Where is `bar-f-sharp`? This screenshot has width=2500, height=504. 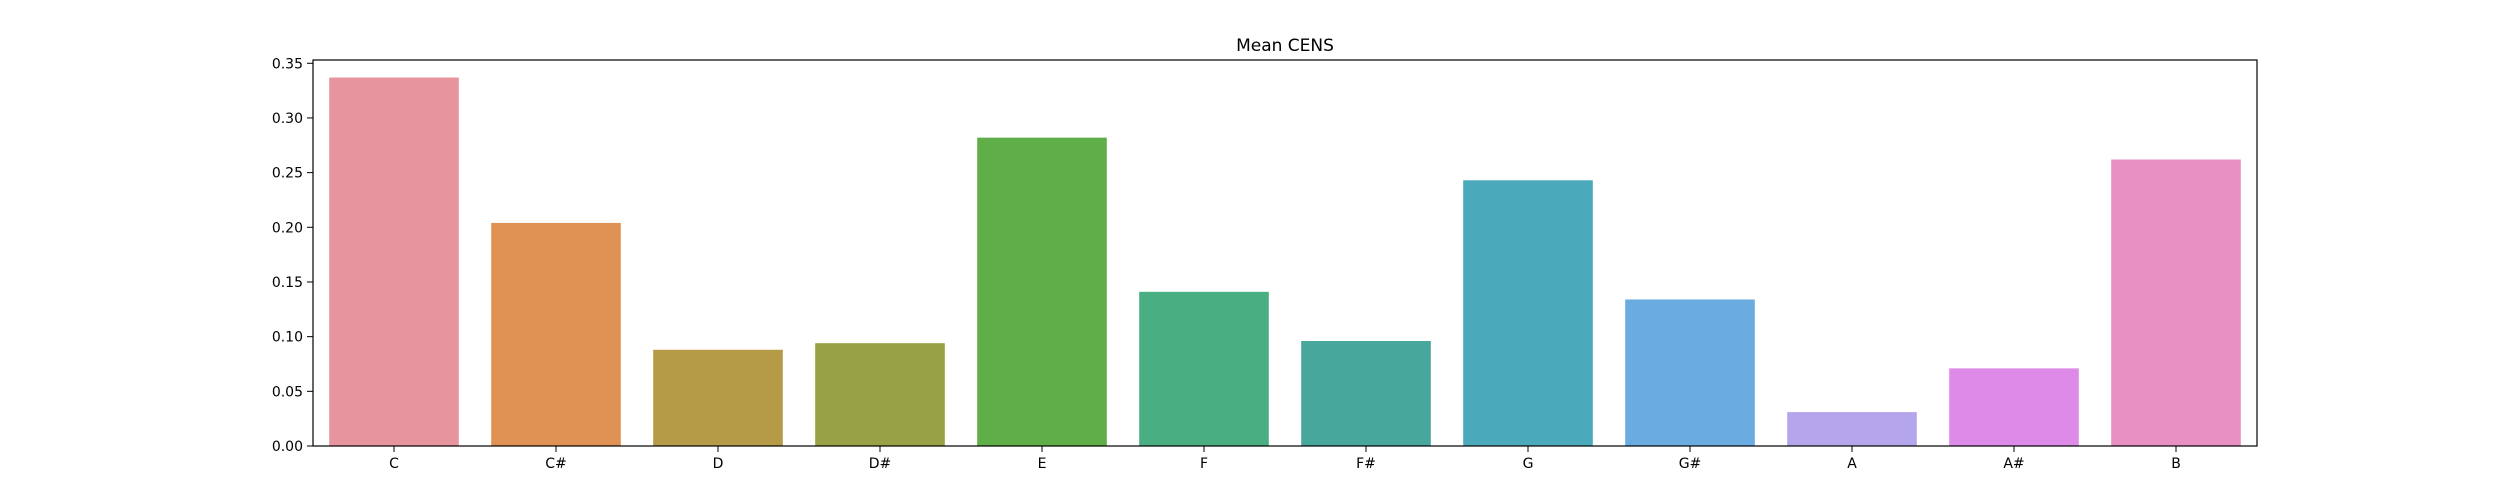
bar-f-sharp is located at coordinates (1366, 393).